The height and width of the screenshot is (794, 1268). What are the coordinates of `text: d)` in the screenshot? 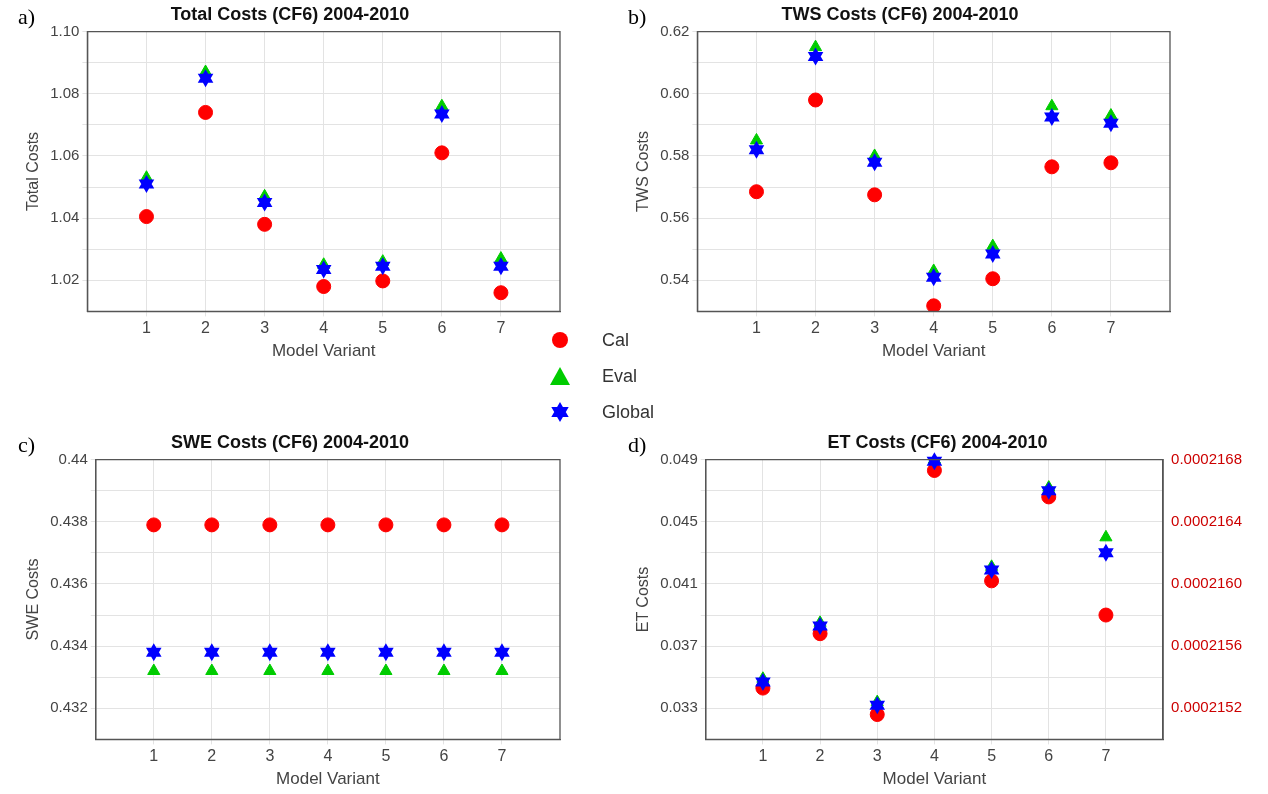 It's located at (637, 445).